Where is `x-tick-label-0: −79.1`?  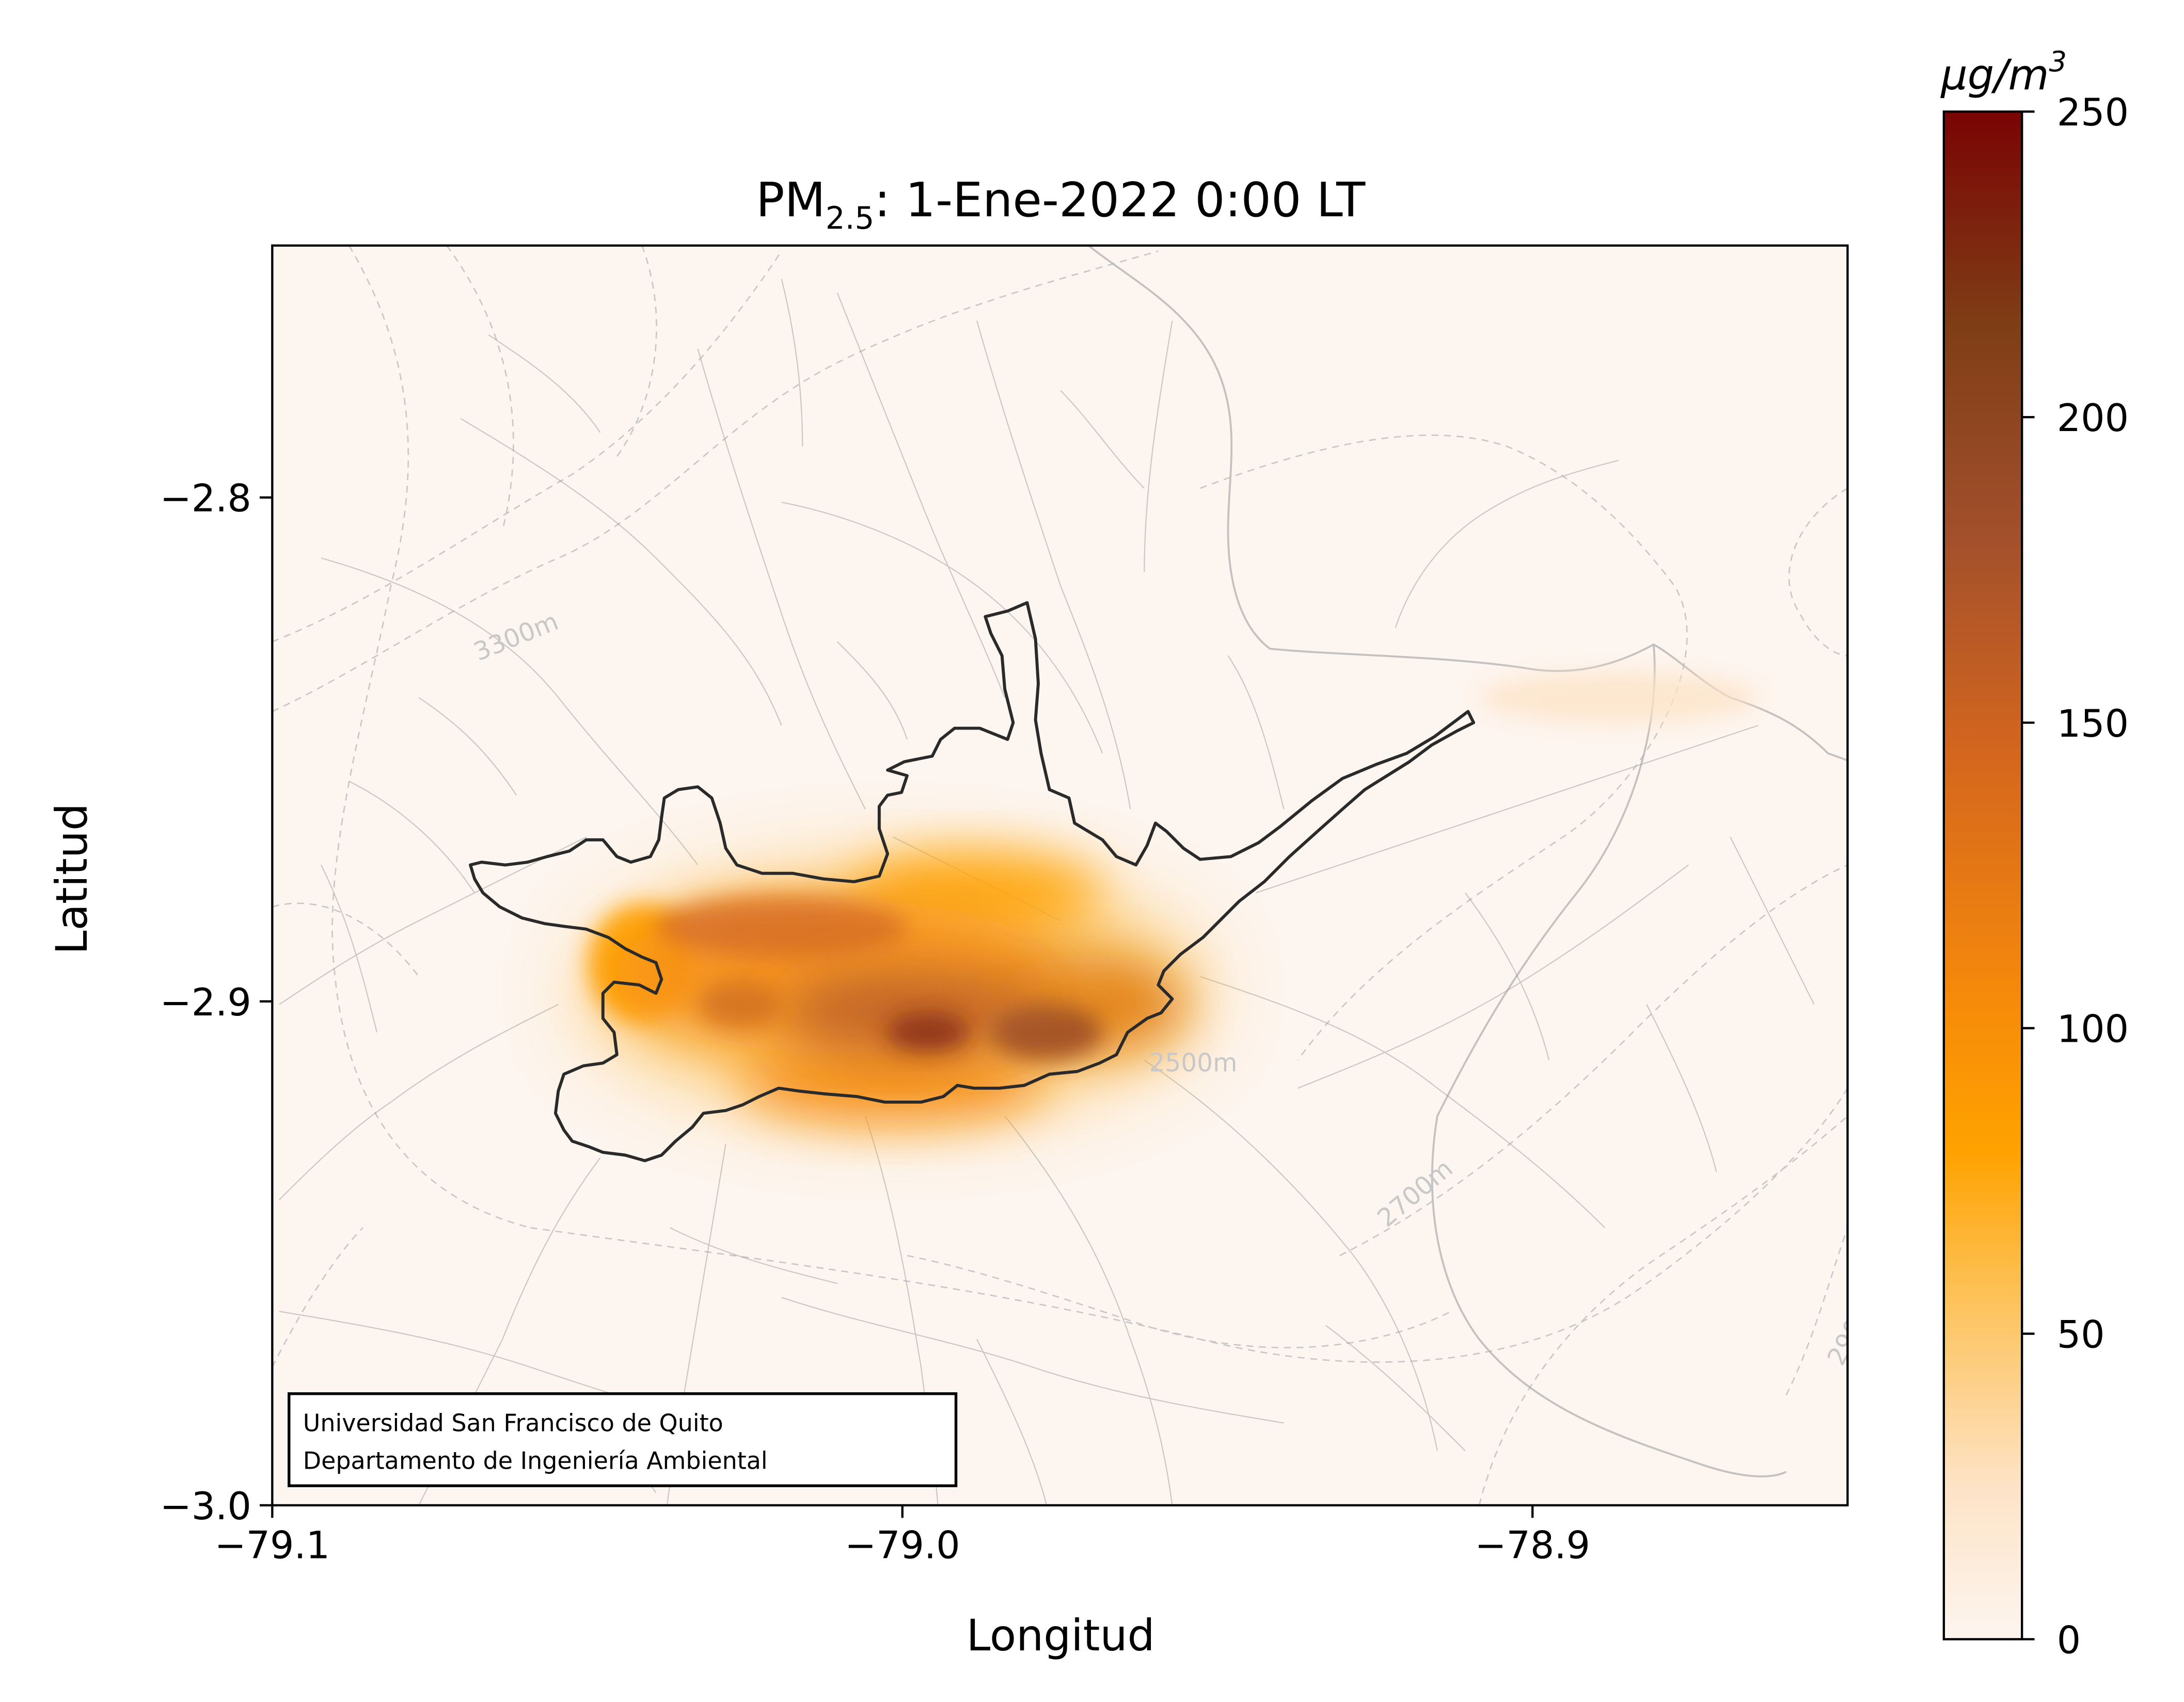 x-tick-label-0: −79.1 is located at coordinates (272, 1546).